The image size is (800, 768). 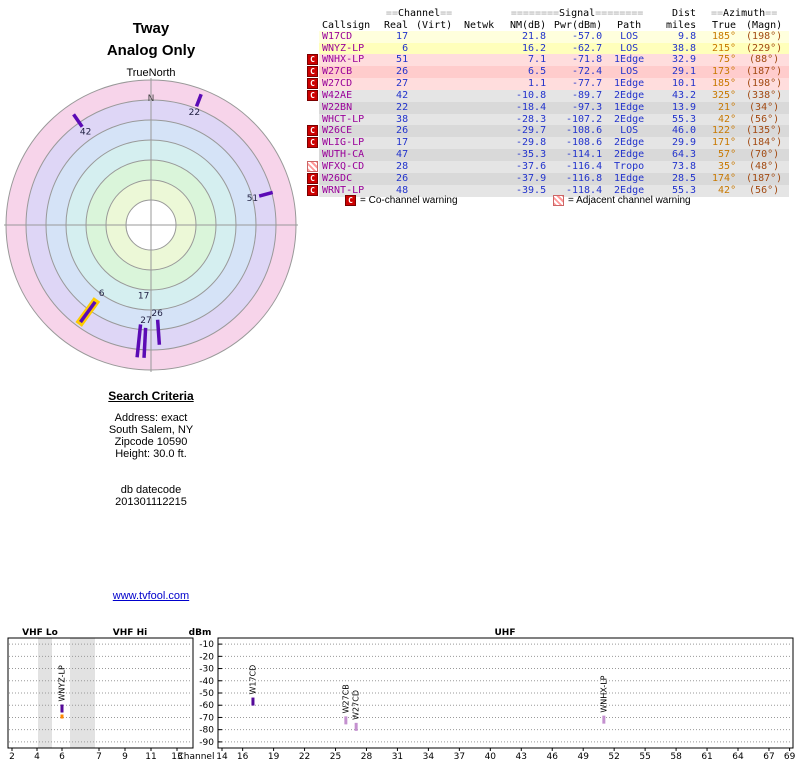 What do you see at coordinates (719, 84) in the screenshot?
I see `cell-true_az: 185°` at bounding box center [719, 84].